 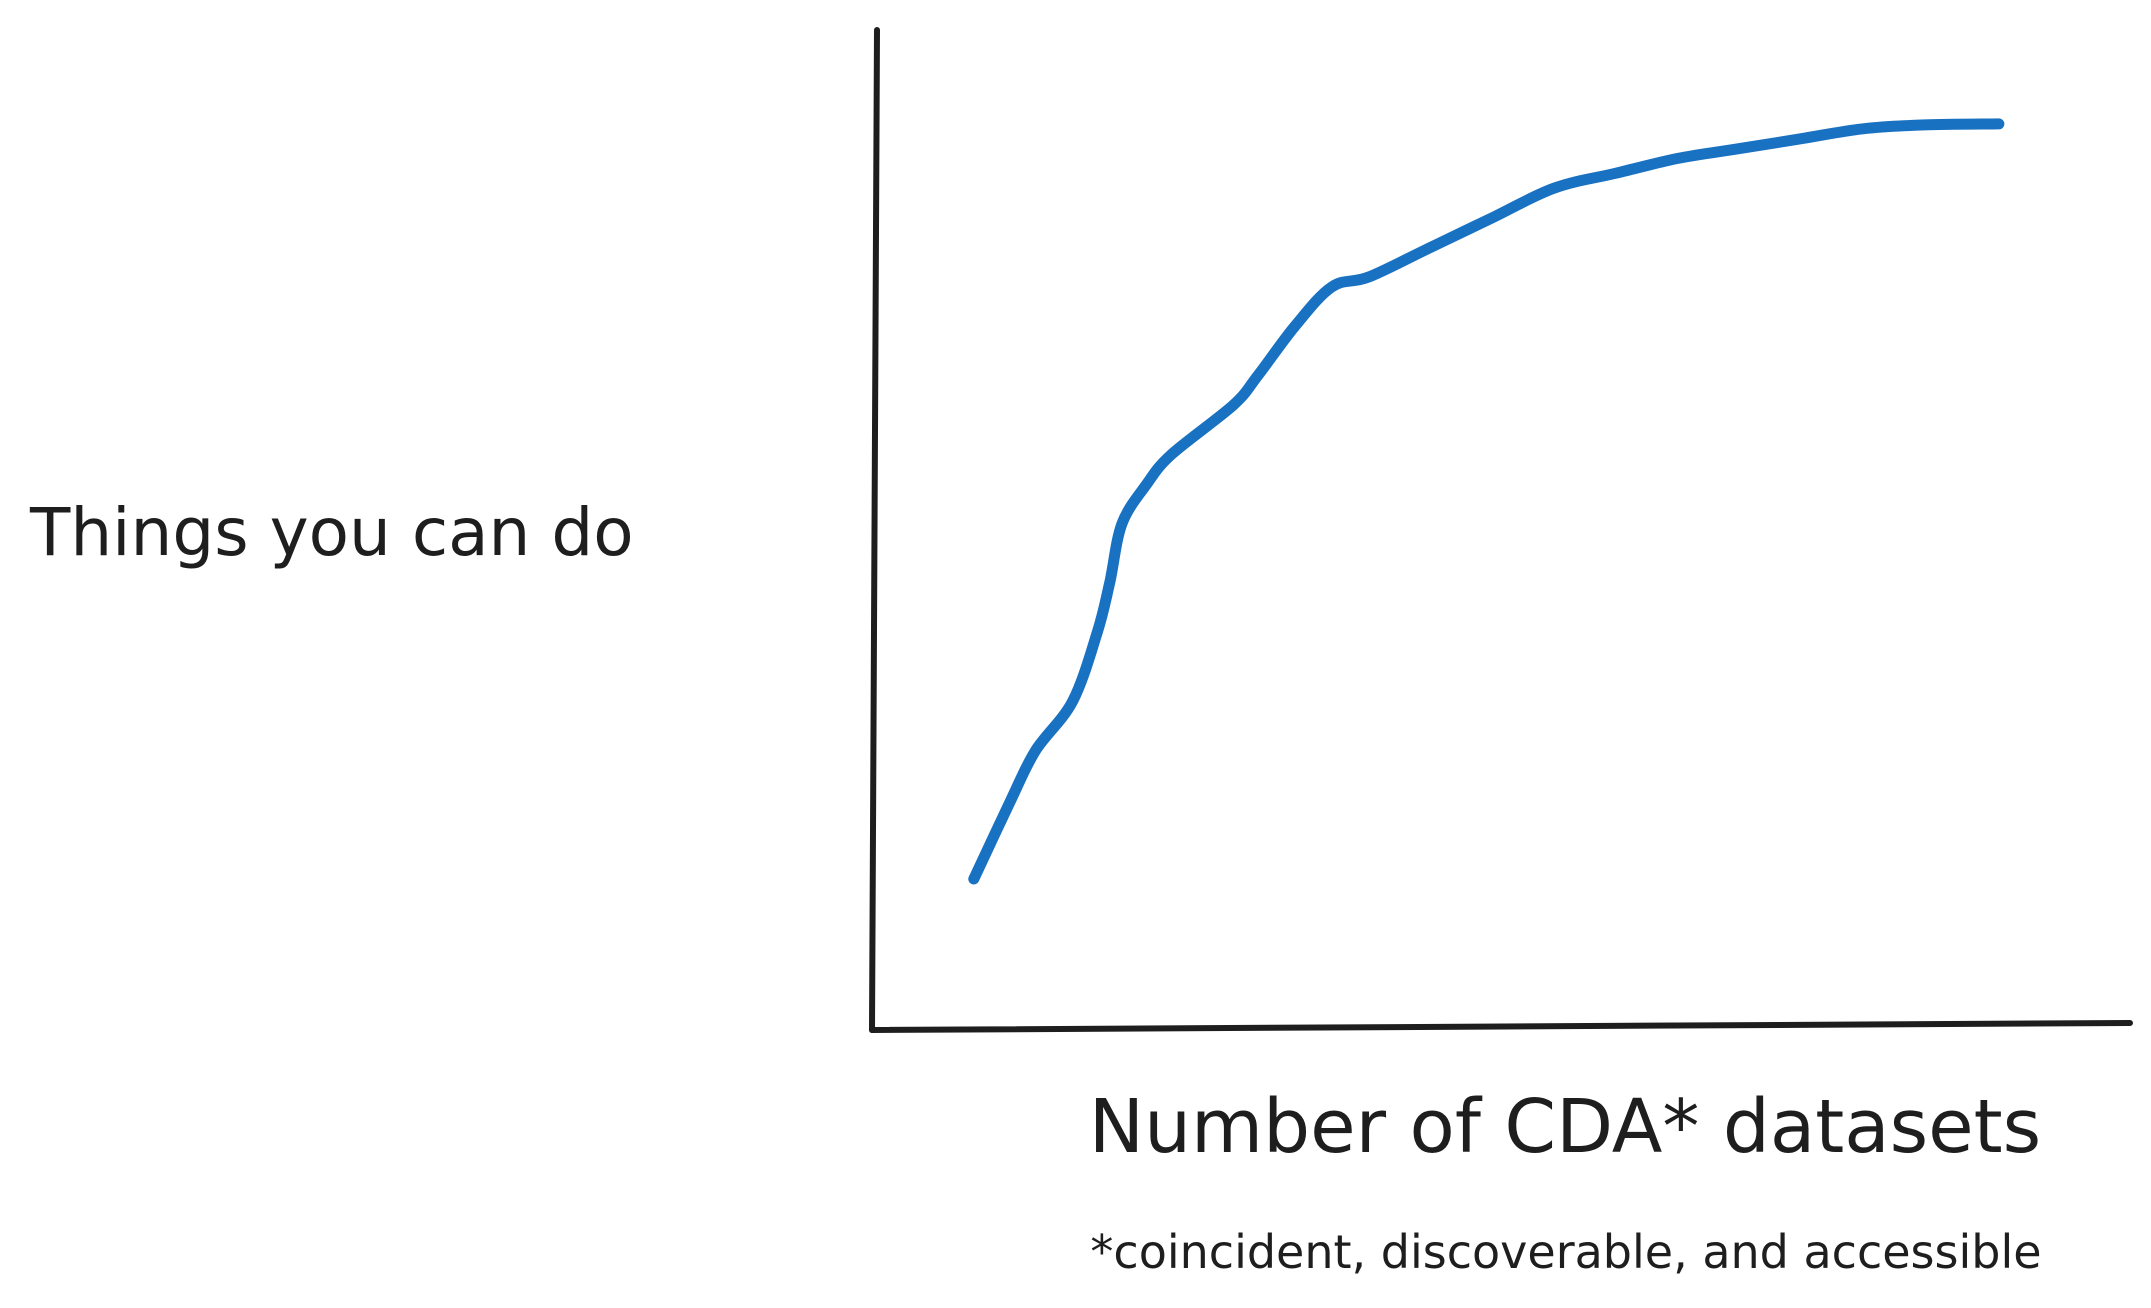 I want to click on y-axis-label: Things you can do, so click(x=331, y=532).